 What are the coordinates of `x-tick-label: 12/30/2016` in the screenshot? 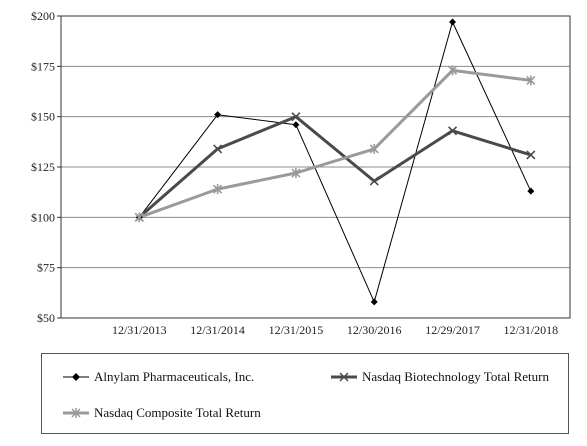 It's located at (374, 330).